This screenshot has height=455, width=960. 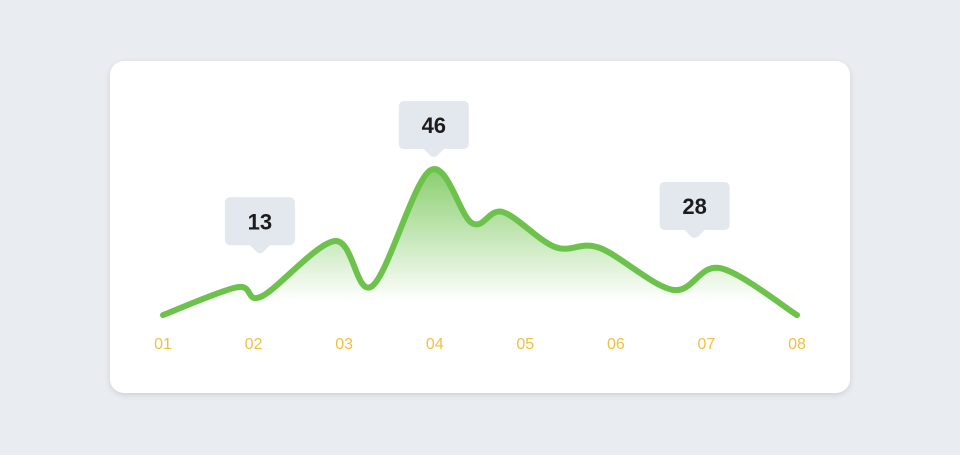 I want to click on callout-label: 46, so click(x=434, y=125).